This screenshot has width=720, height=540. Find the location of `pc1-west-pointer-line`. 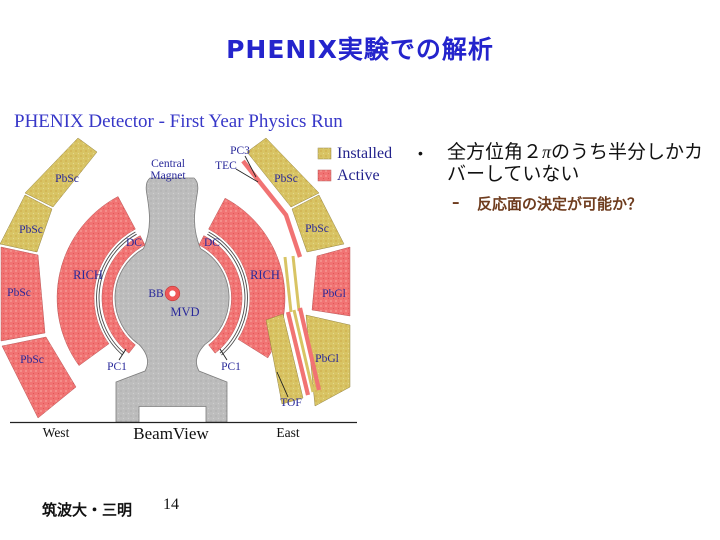

pc1-west-pointer-line is located at coordinates (122, 354).